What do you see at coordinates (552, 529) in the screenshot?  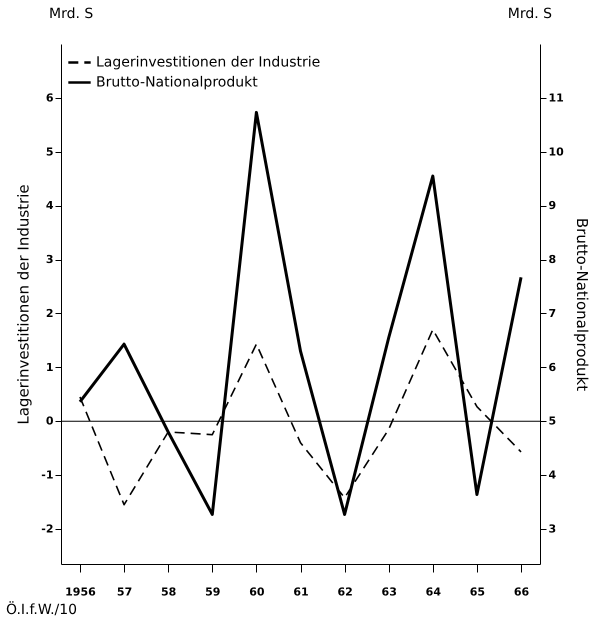 I see `y2-tick-label: 3` at bounding box center [552, 529].